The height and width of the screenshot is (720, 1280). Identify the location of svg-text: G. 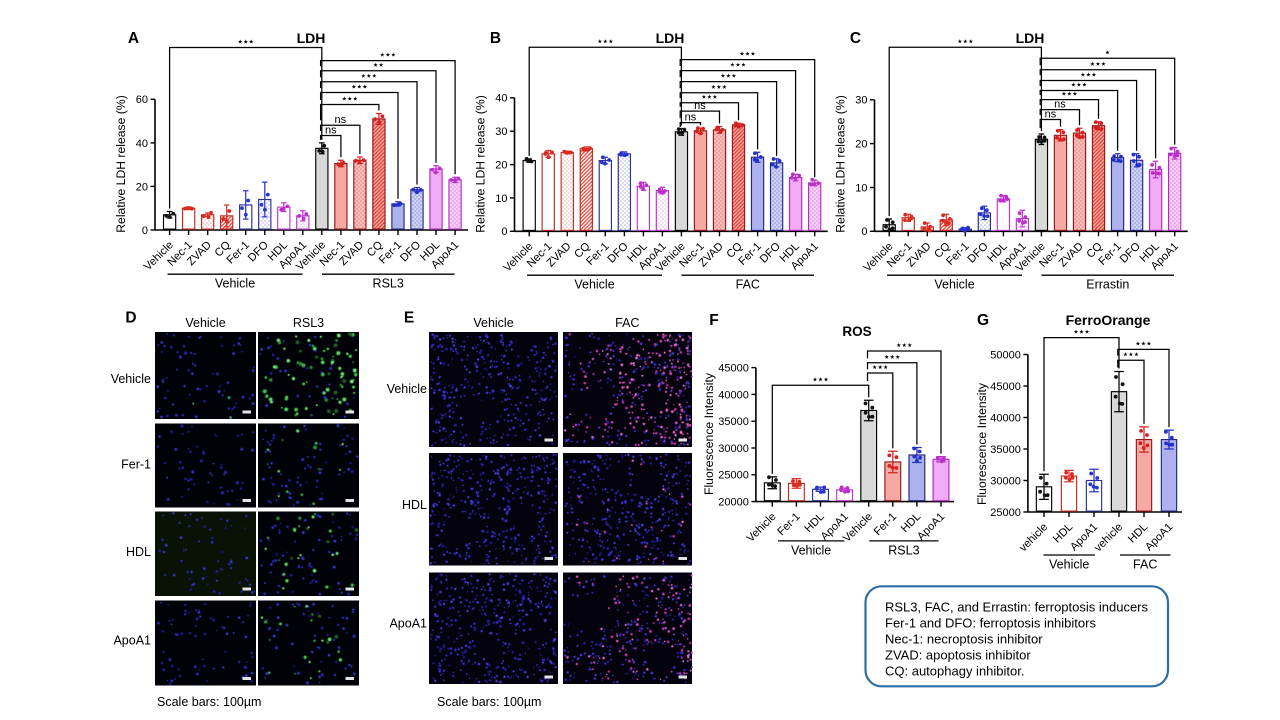
(983, 320).